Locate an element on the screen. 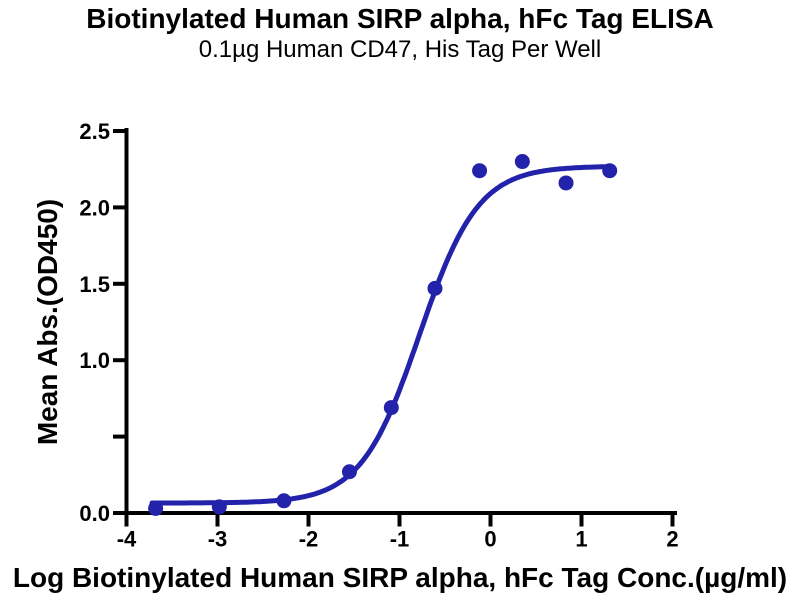 The image size is (800, 600). x-tick-label: 2 is located at coordinates (672, 539).